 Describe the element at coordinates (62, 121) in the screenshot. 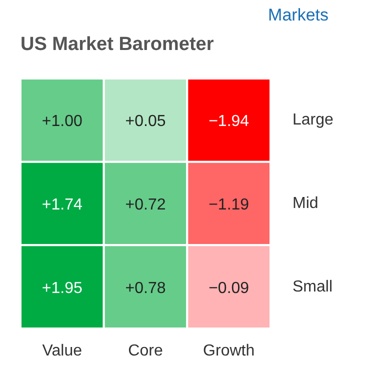

I see `data-label: +1.00` at that location.